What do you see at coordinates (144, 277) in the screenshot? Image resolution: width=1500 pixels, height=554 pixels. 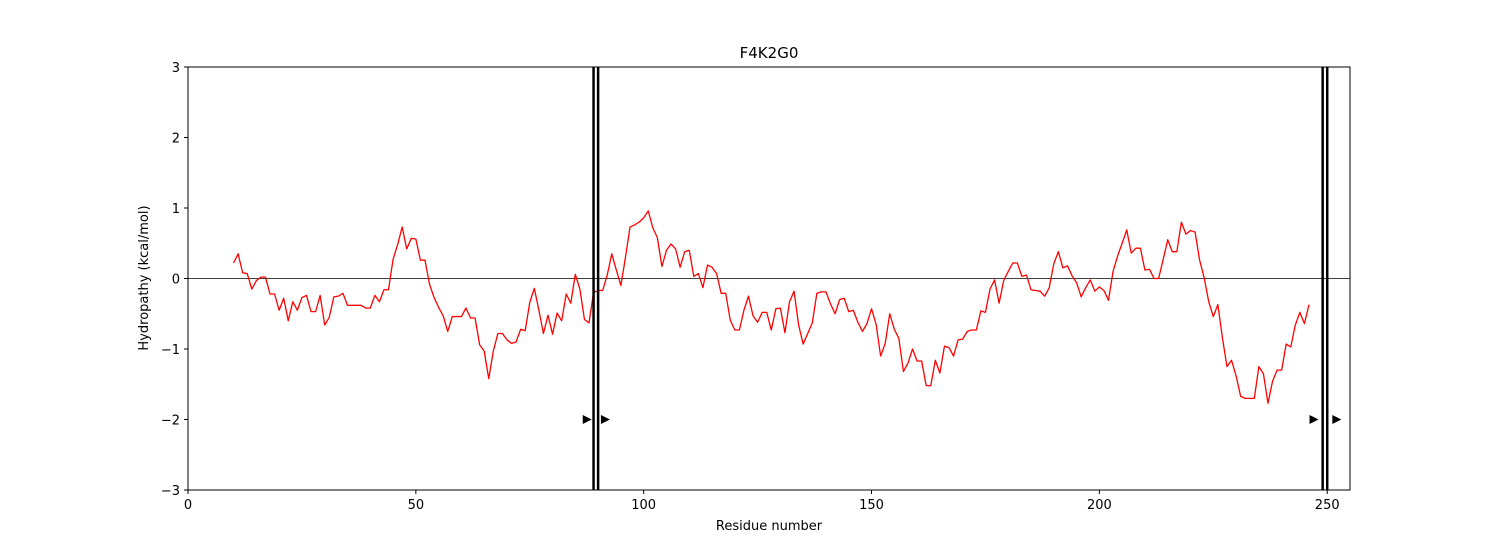 I see `y-axis-label: Hydropathy (kcal/mol)` at bounding box center [144, 277].